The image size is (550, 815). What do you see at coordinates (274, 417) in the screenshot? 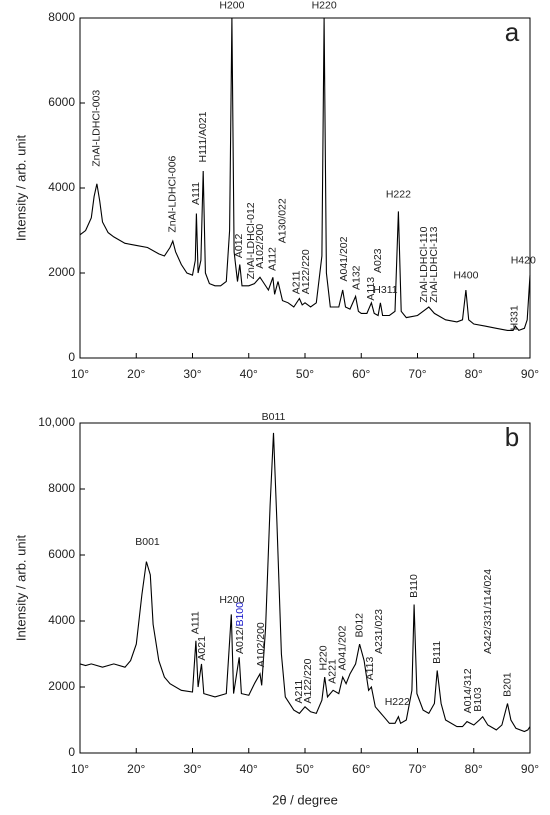
I see `peak-label: B011` at bounding box center [274, 417].